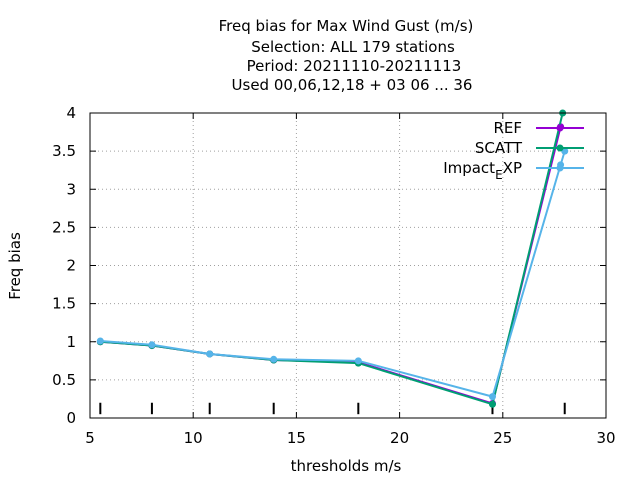  Describe the element at coordinates (15, 266) in the screenshot. I see `y-axis-label: Freq bias` at that location.